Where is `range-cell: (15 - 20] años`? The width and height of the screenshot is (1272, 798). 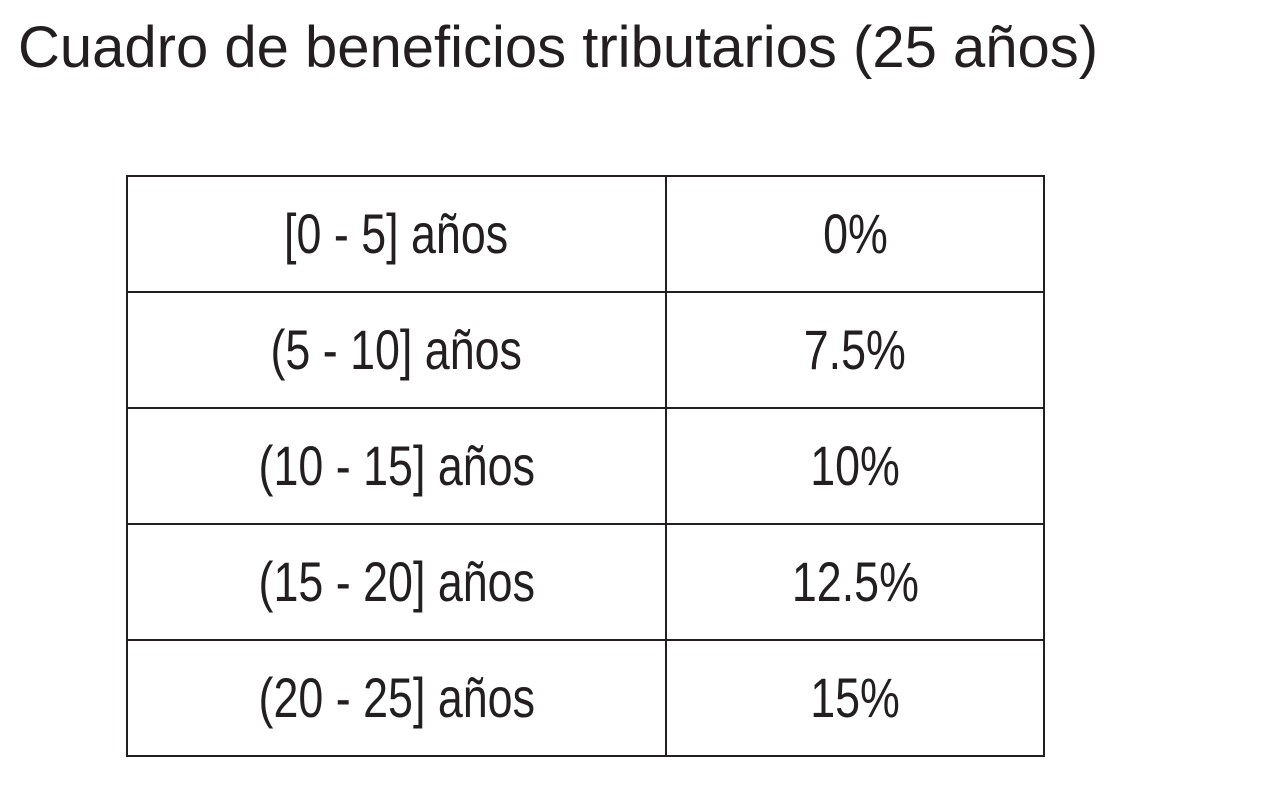
range-cell: (15 - 20] años is located at coordinates (396, 582).